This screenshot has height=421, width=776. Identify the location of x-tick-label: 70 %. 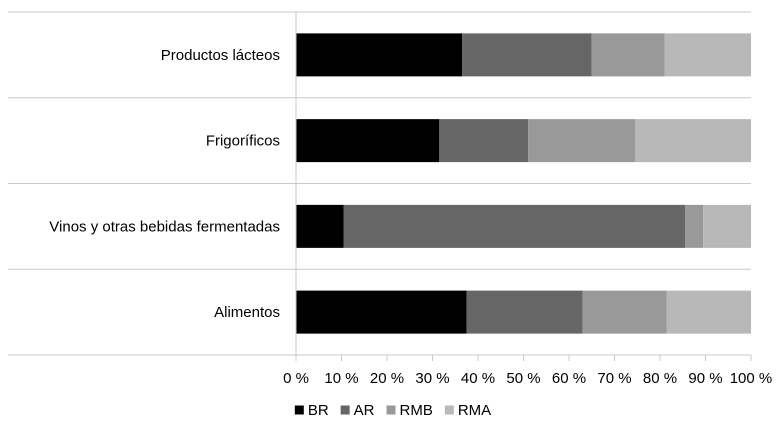
(614, 378).